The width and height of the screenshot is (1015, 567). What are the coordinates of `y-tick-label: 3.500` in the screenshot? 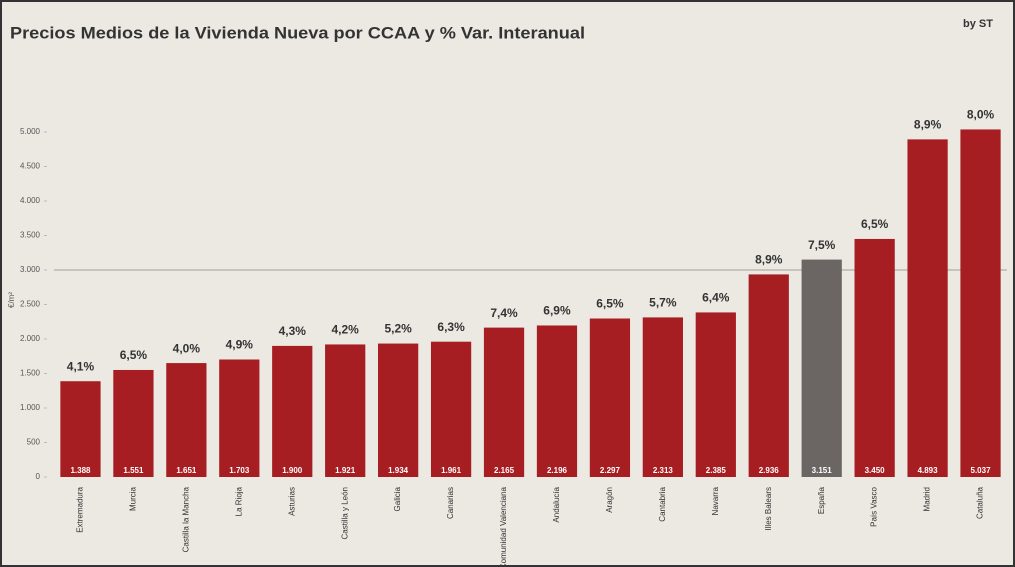 It's located at (30, 235).